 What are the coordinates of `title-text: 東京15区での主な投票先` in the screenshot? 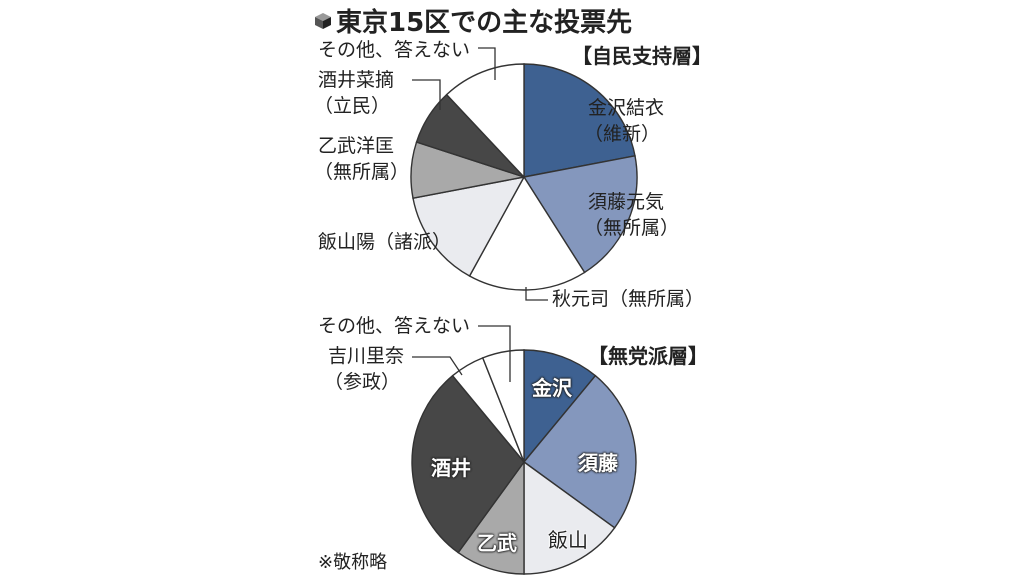 It's located at (484, 23).